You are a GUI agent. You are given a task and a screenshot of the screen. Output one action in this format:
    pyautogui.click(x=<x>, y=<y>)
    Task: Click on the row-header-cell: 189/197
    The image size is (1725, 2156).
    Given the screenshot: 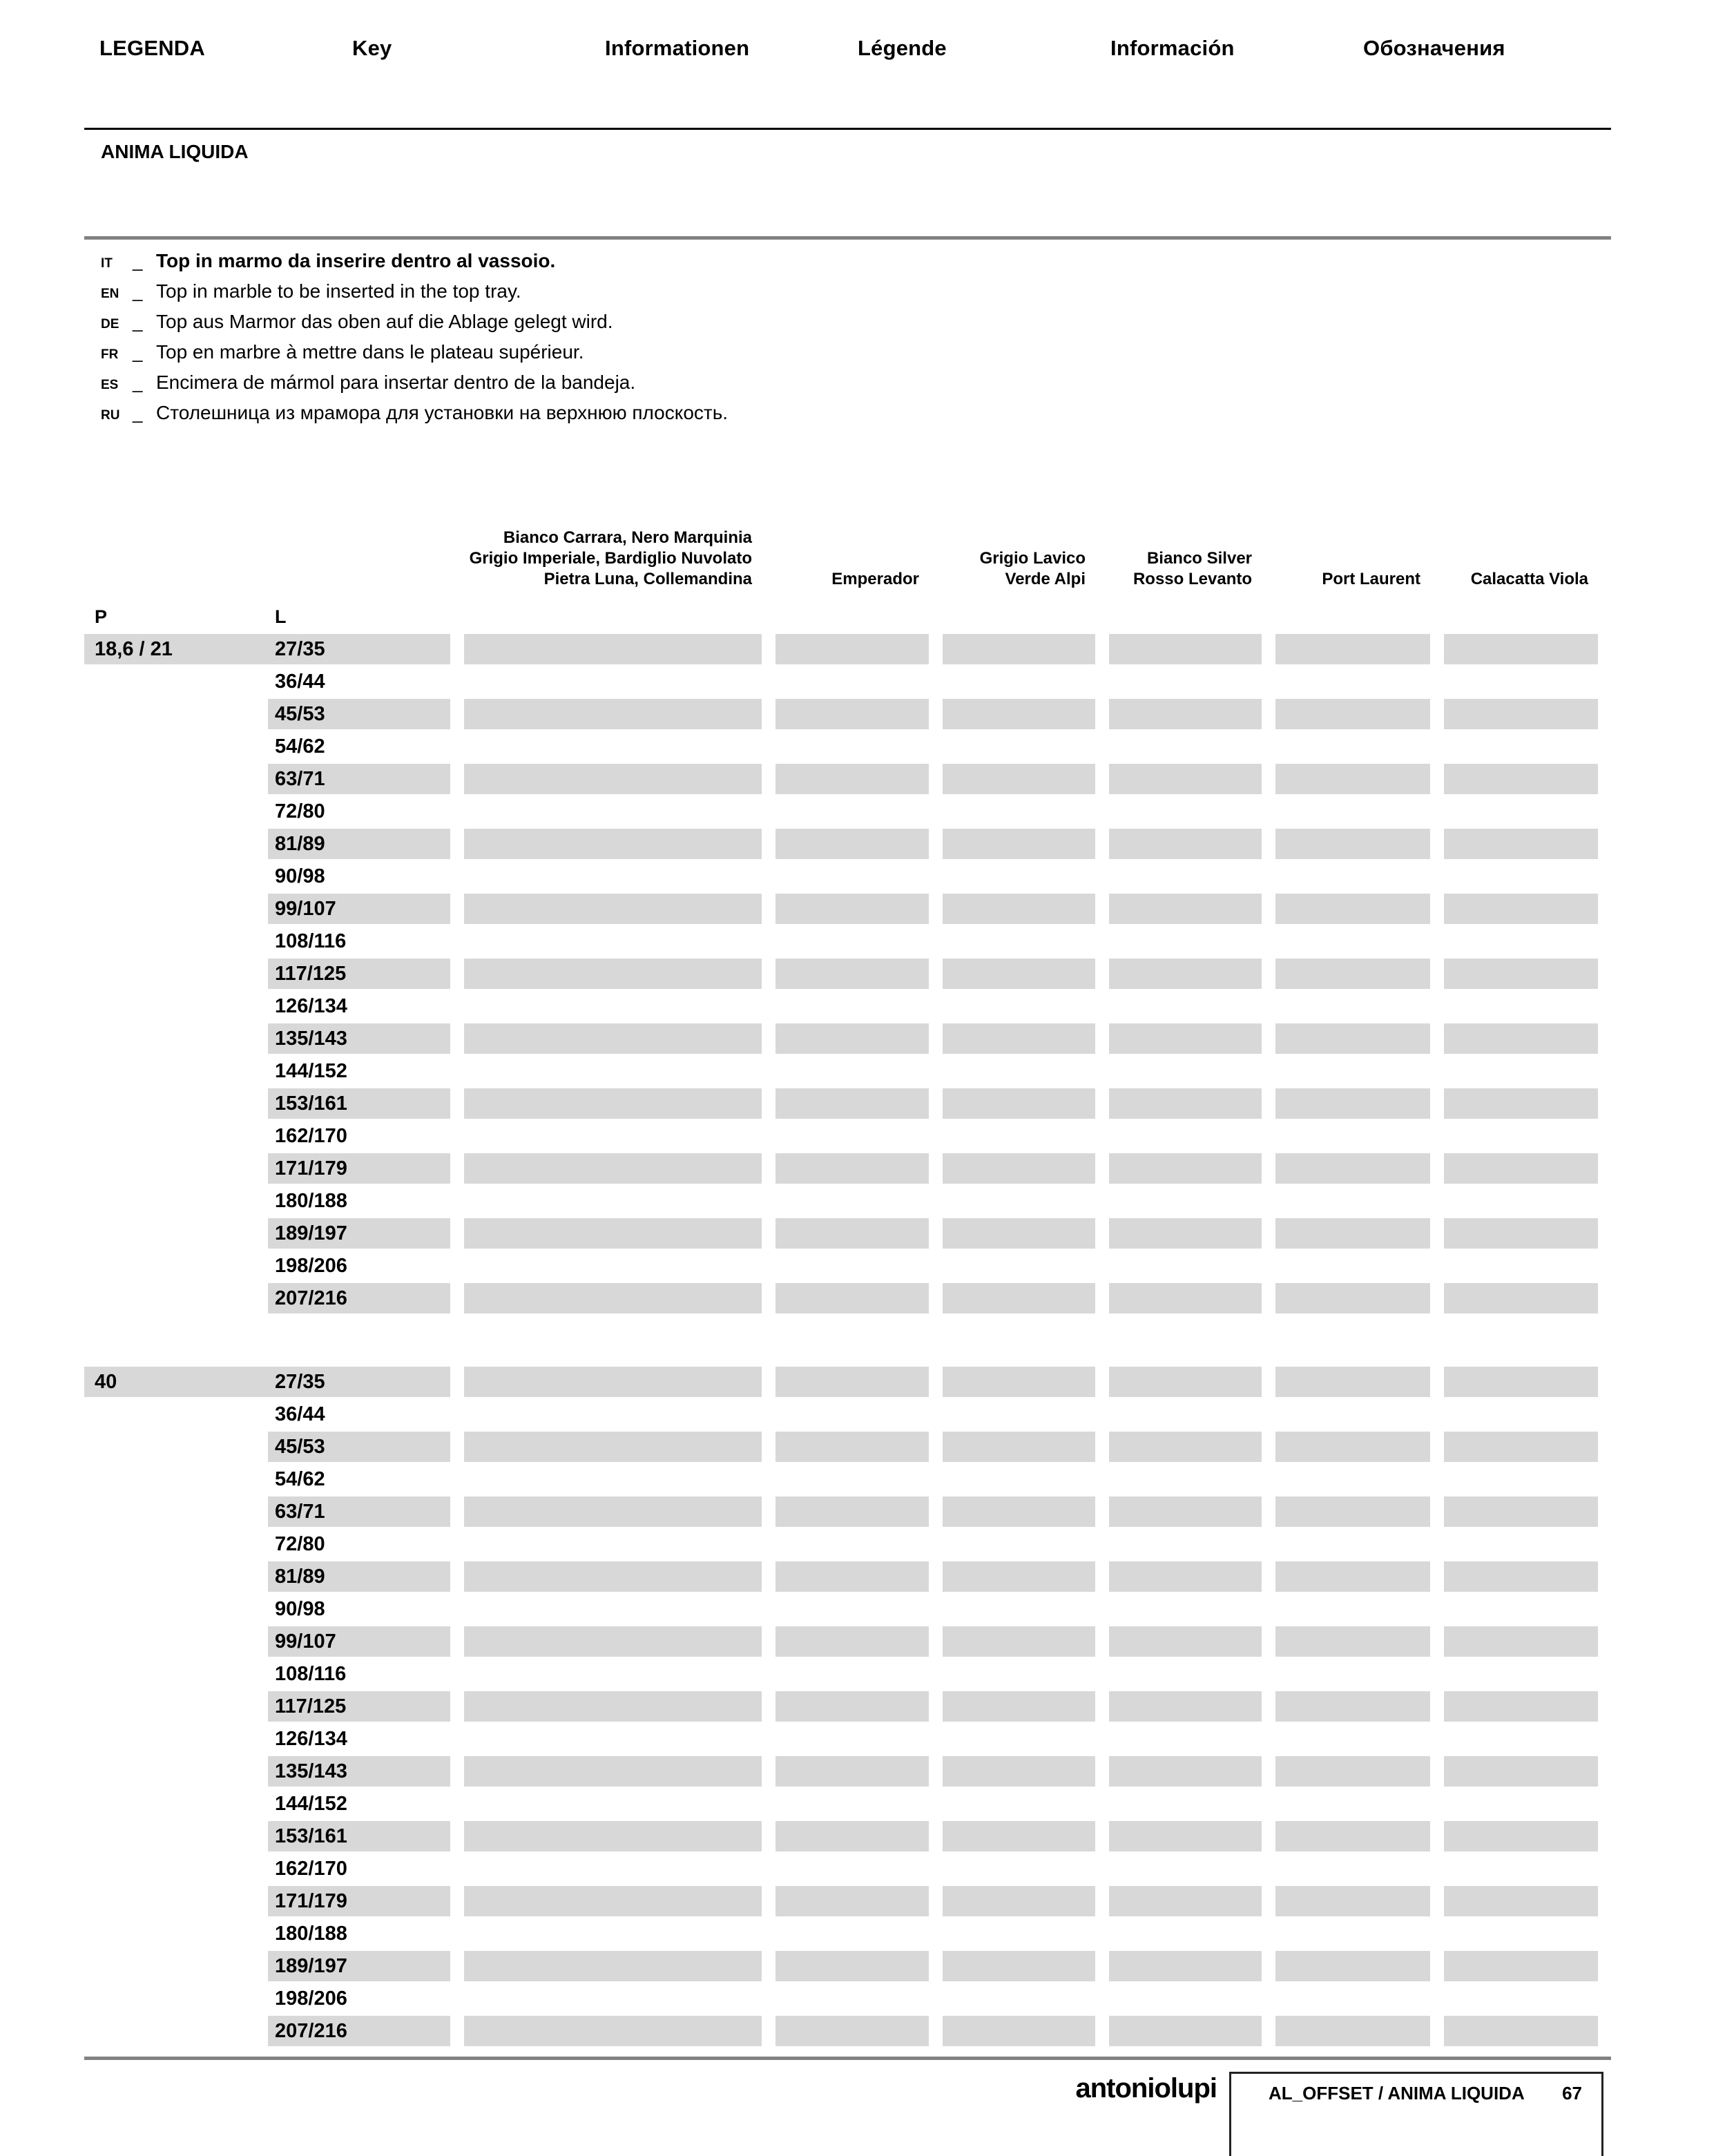 What is the action you would take?
    pyautogui.click(x=267, y=1233)
    